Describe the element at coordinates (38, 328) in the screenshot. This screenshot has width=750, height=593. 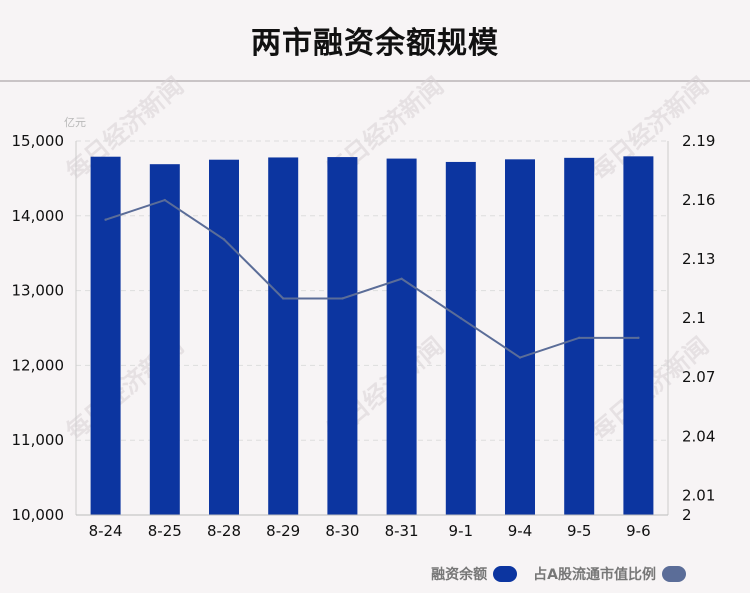
I see `left-axis-ticks: 10,000 11,000 12,000 13,000 14,000 15,000` at that location.